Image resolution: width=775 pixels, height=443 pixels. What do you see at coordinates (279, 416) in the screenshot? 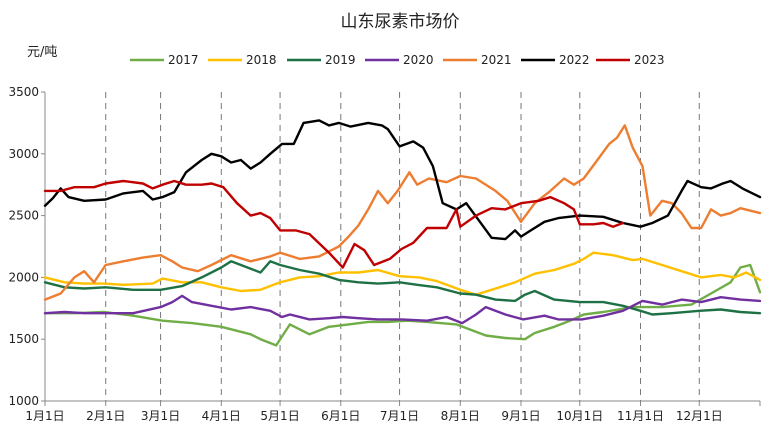
I see `x-tick-label: 5月1日` at bounding box center [279, 416].